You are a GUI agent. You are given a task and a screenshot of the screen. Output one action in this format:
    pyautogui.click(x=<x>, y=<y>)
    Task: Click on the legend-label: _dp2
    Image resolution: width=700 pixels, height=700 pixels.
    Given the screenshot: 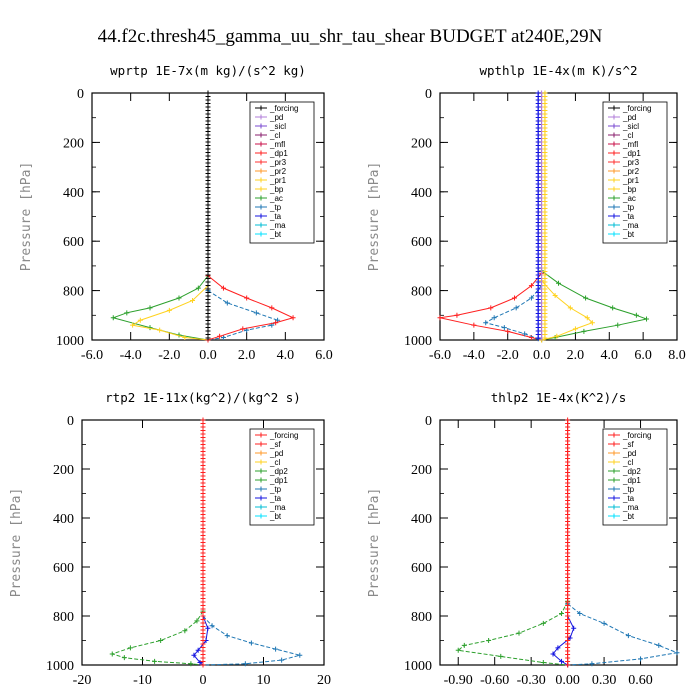 What is the action you would take?
    pyautogui.click(x=631, y=471)
    